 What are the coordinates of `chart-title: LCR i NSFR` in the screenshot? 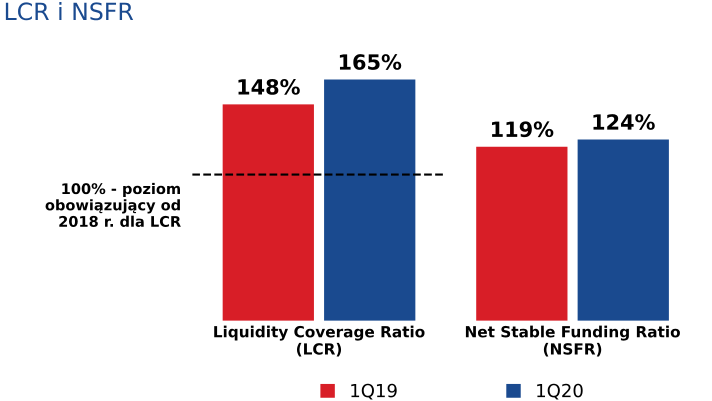 It's located at (70, 11).